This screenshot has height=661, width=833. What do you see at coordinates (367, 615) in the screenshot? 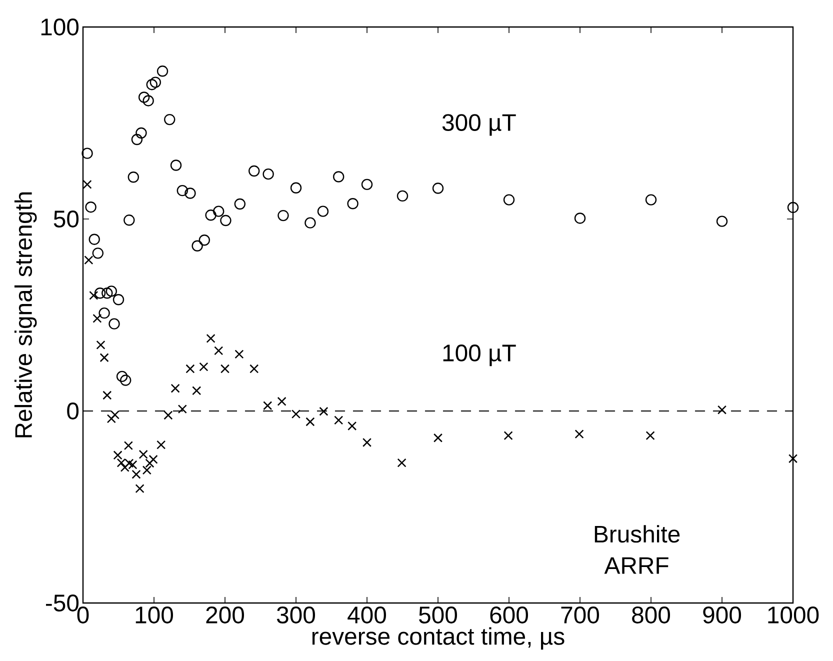
I see `x-tick-label: 400` at bounding box center [367, 615].